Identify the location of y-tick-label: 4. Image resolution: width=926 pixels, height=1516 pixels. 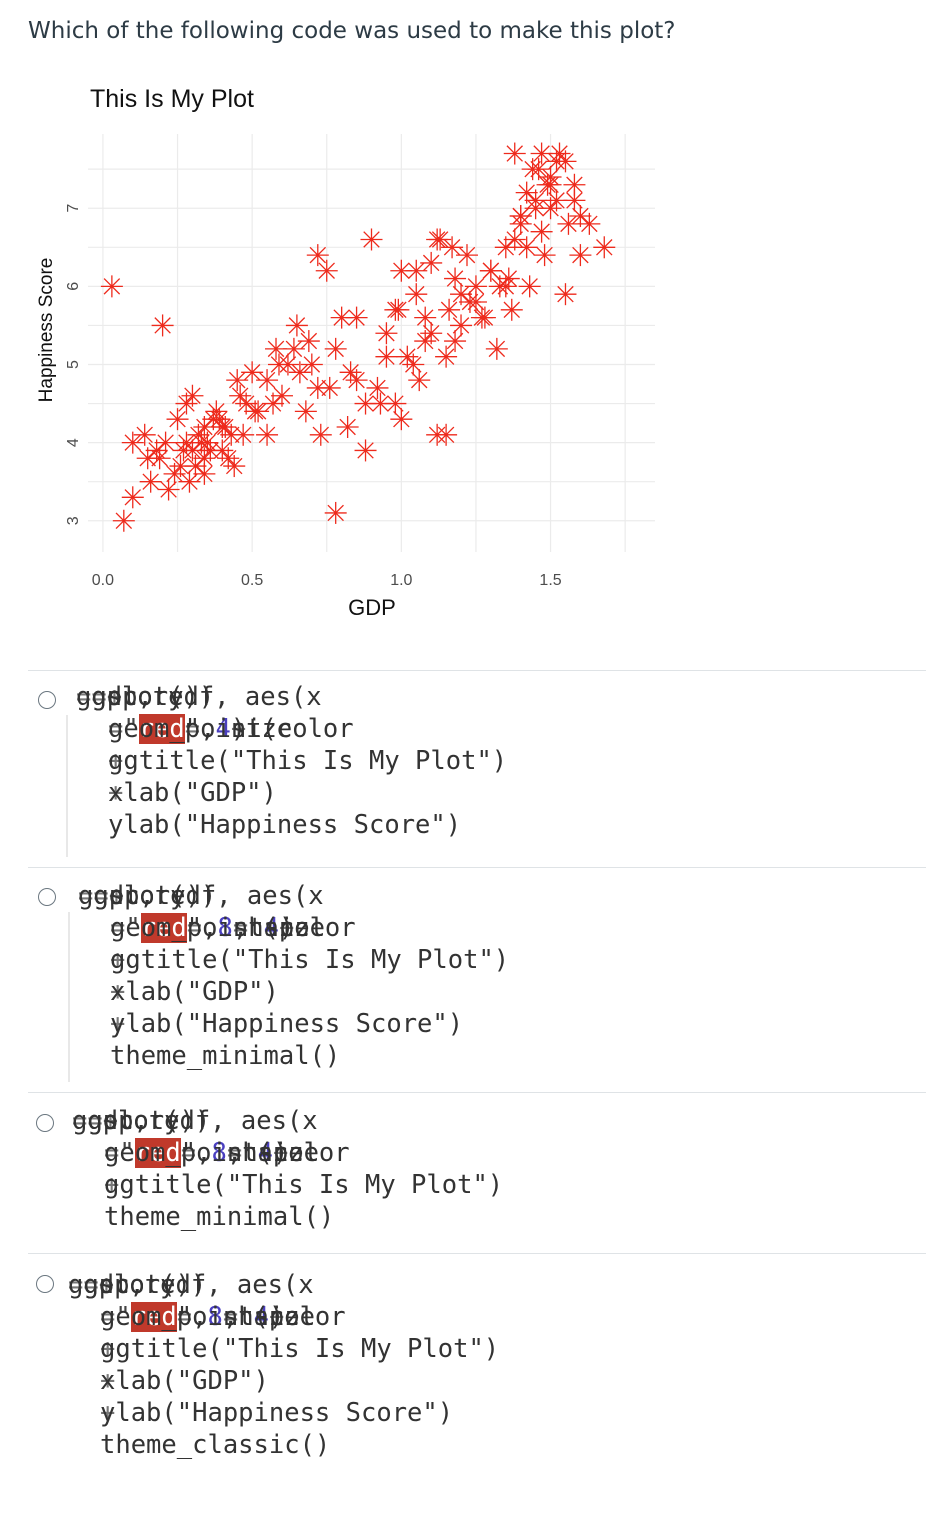
(73, 442).